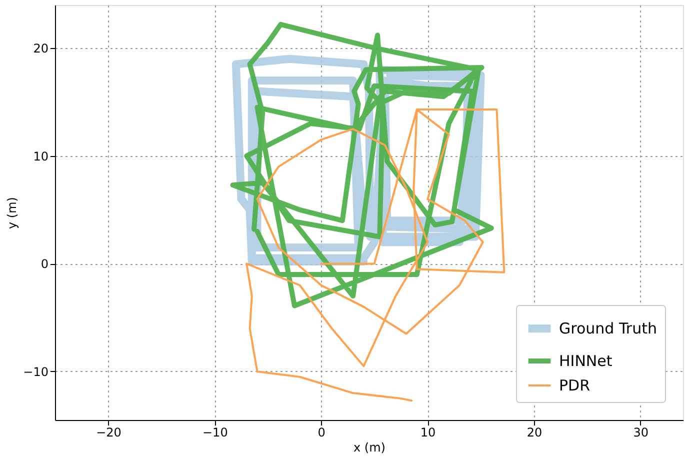  Describe the element at coordinates (534, 433) in the screenshot. I see `x-tick-label: 20` at that location.